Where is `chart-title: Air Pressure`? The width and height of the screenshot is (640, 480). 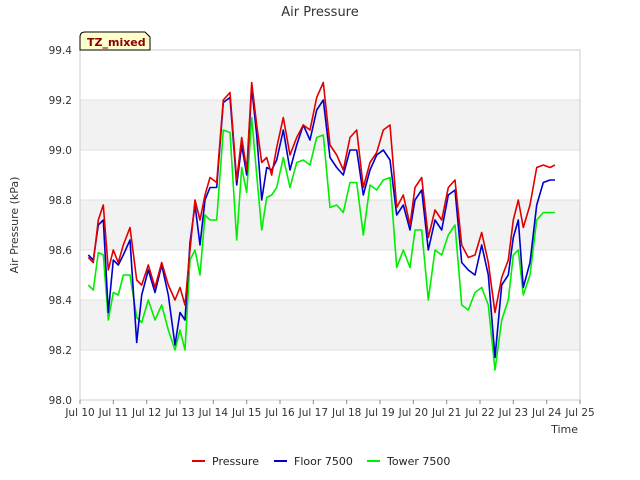 chart-title: Air Pressure is located at coordinates (320, 12).